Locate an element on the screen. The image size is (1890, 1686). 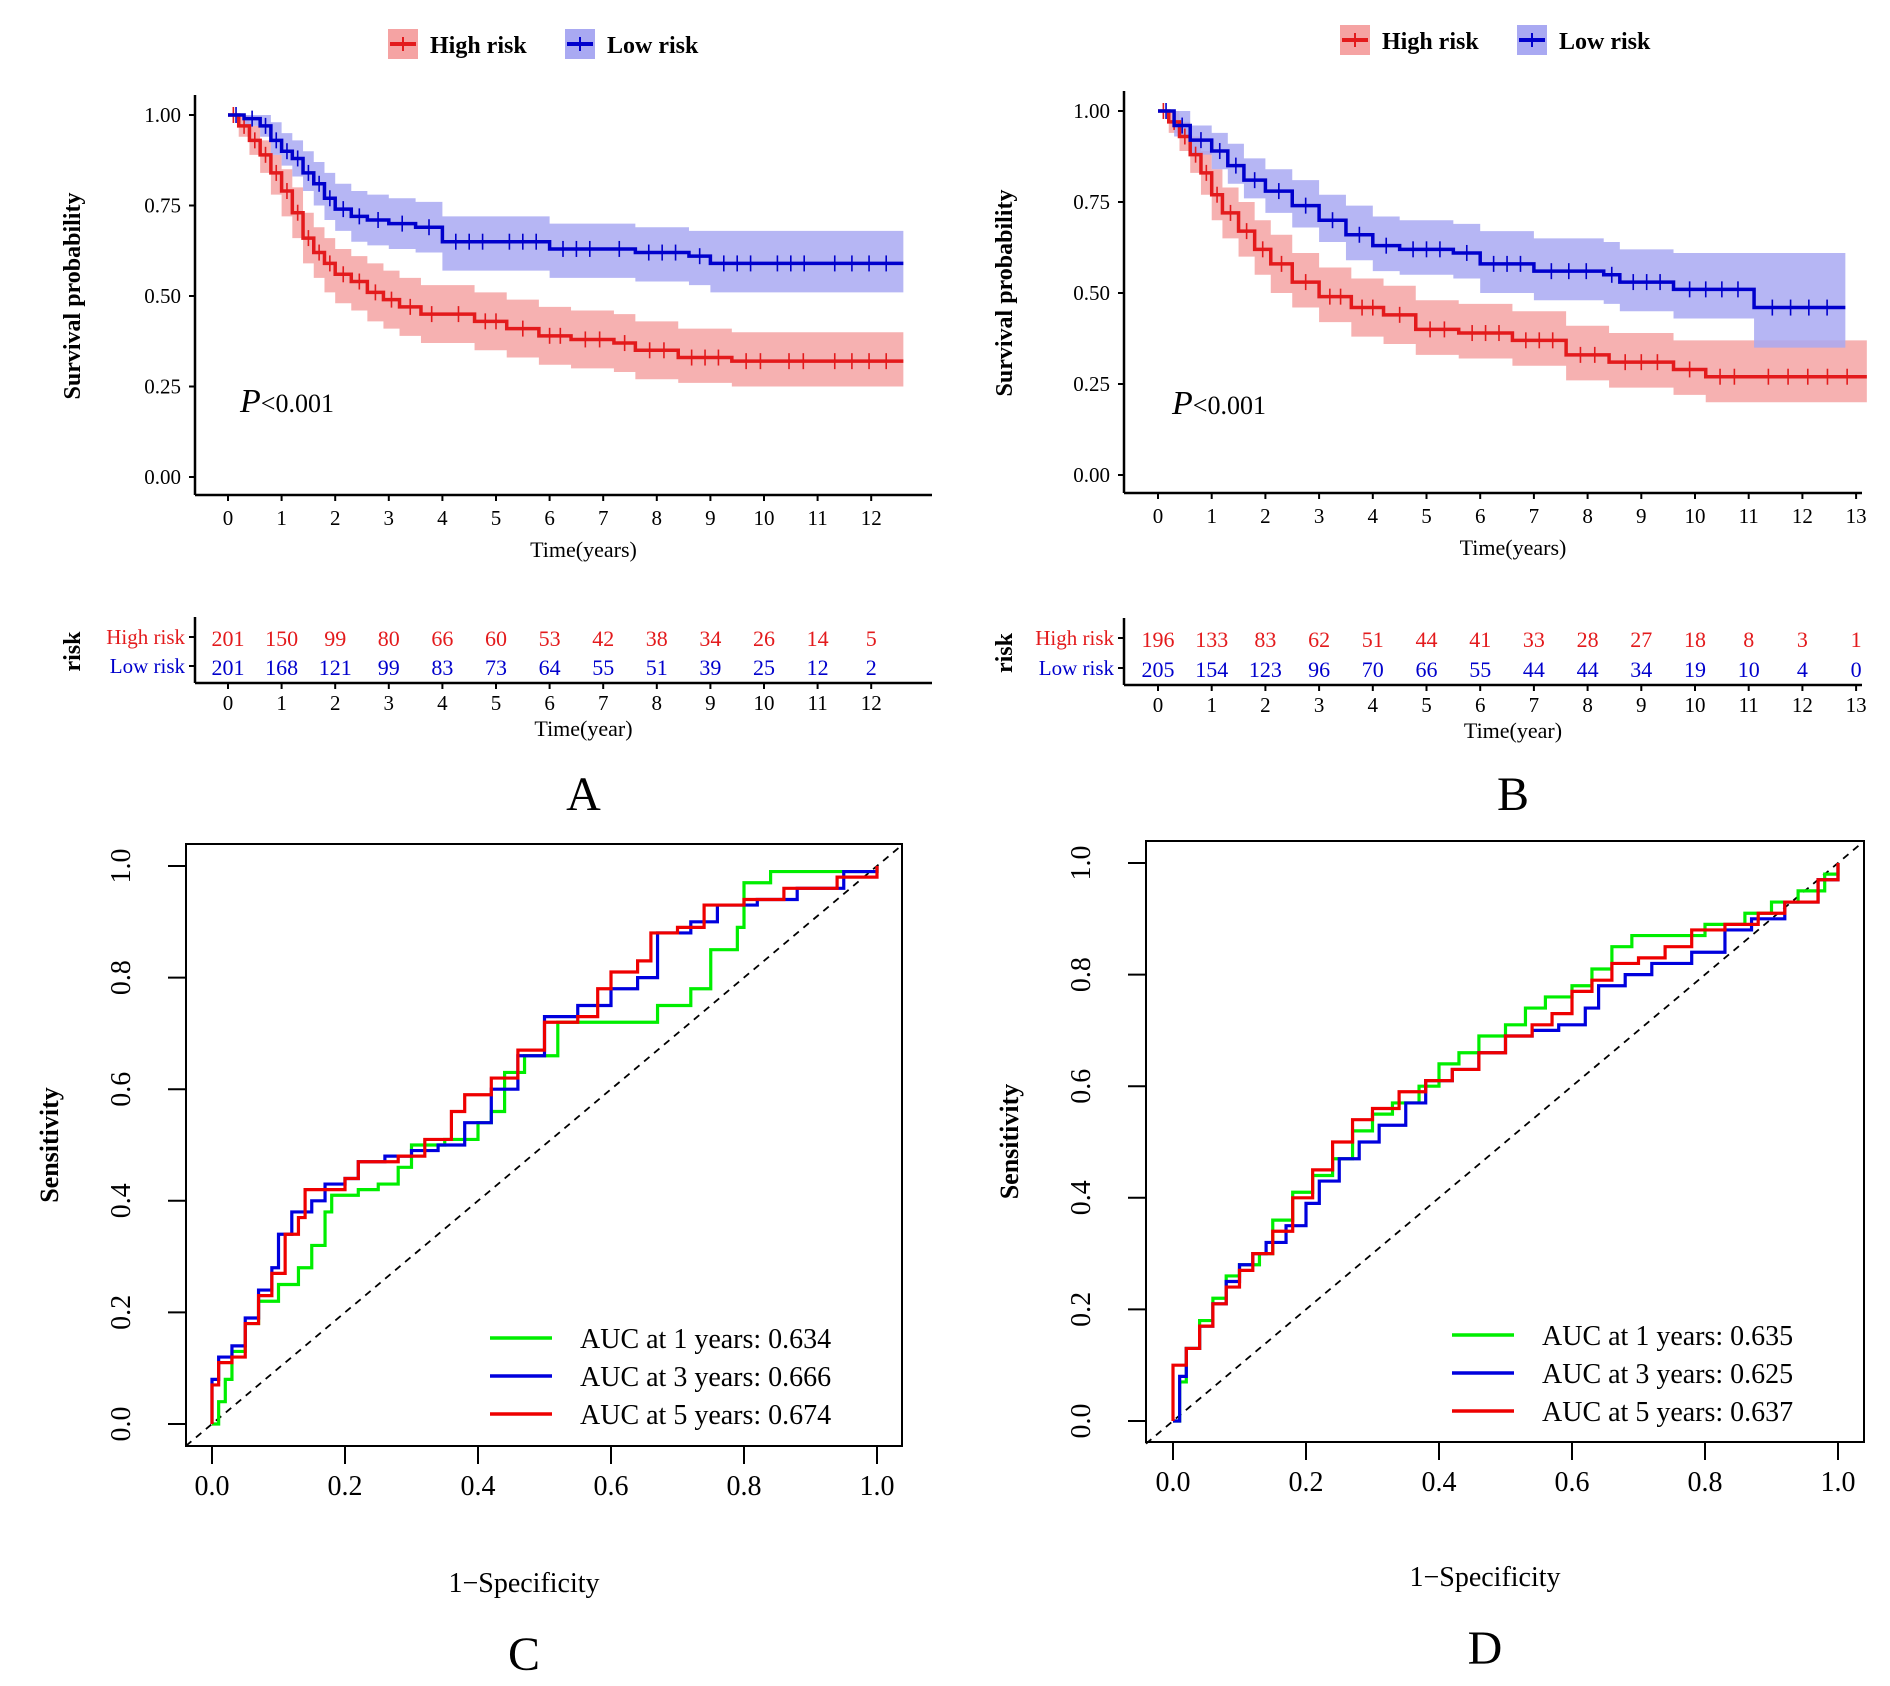
survival-curve-high-risk is located at coordinates (1512, 244).